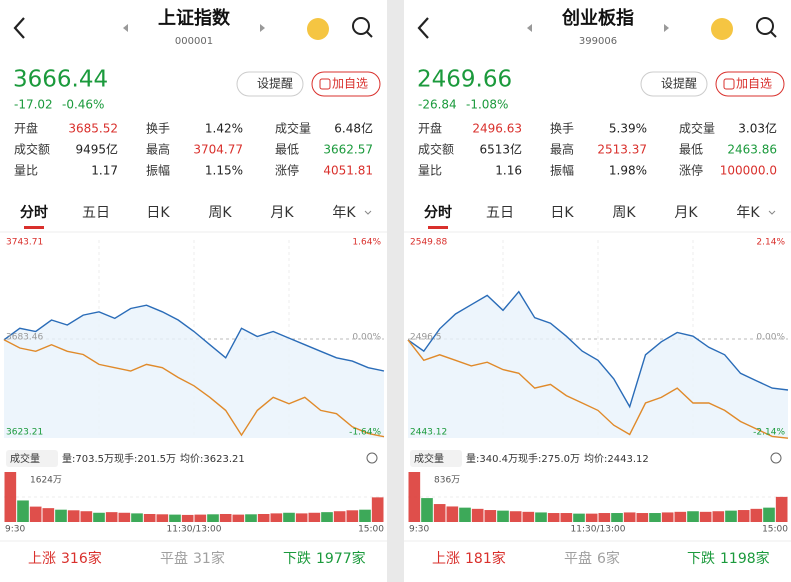  Describe the element at coordinates (679, 83) in the screenshot. I see `remind-label: 设提醒` at that location.